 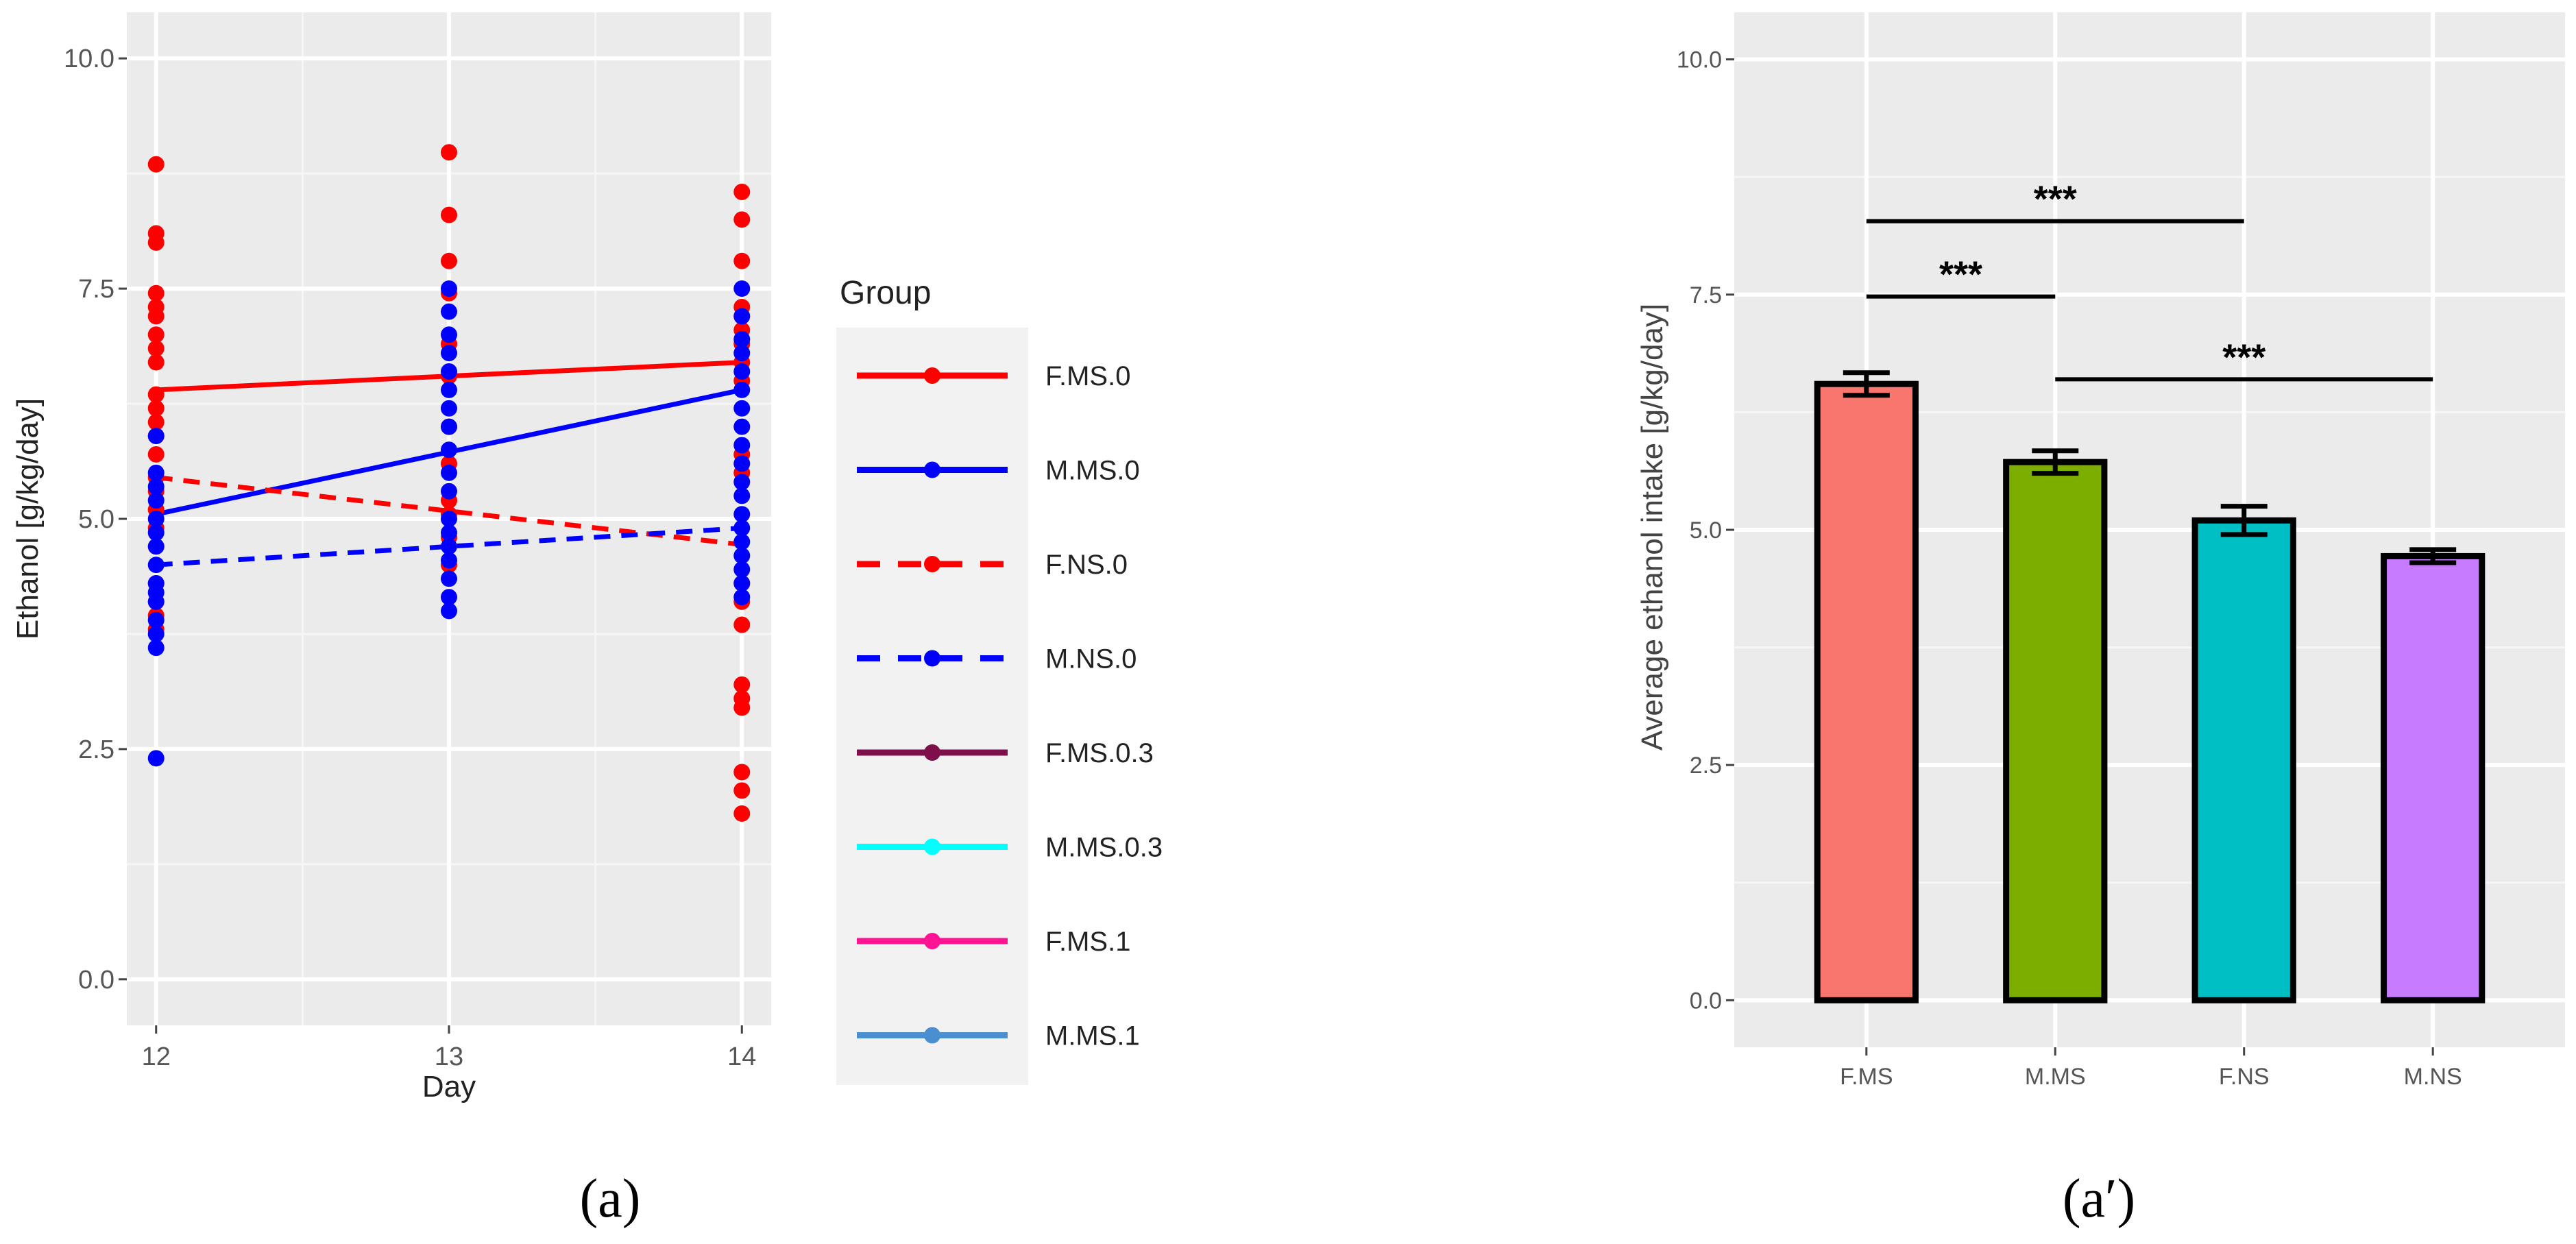 I want to click on bar-f-ms, so click(x=1866, y=691).